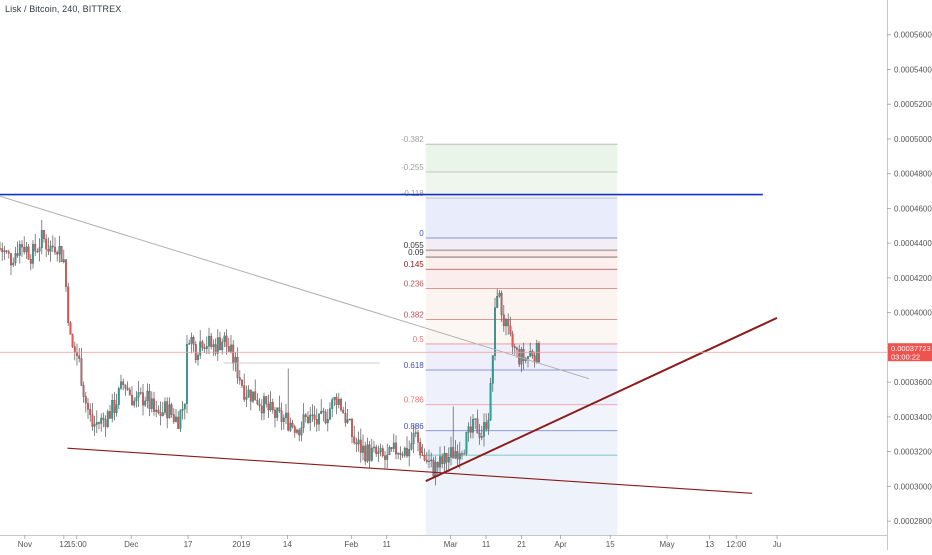 The height and width of the screenshot is (555, 932). I want to click on time-tick-label: 12:00, so click(736, 544).